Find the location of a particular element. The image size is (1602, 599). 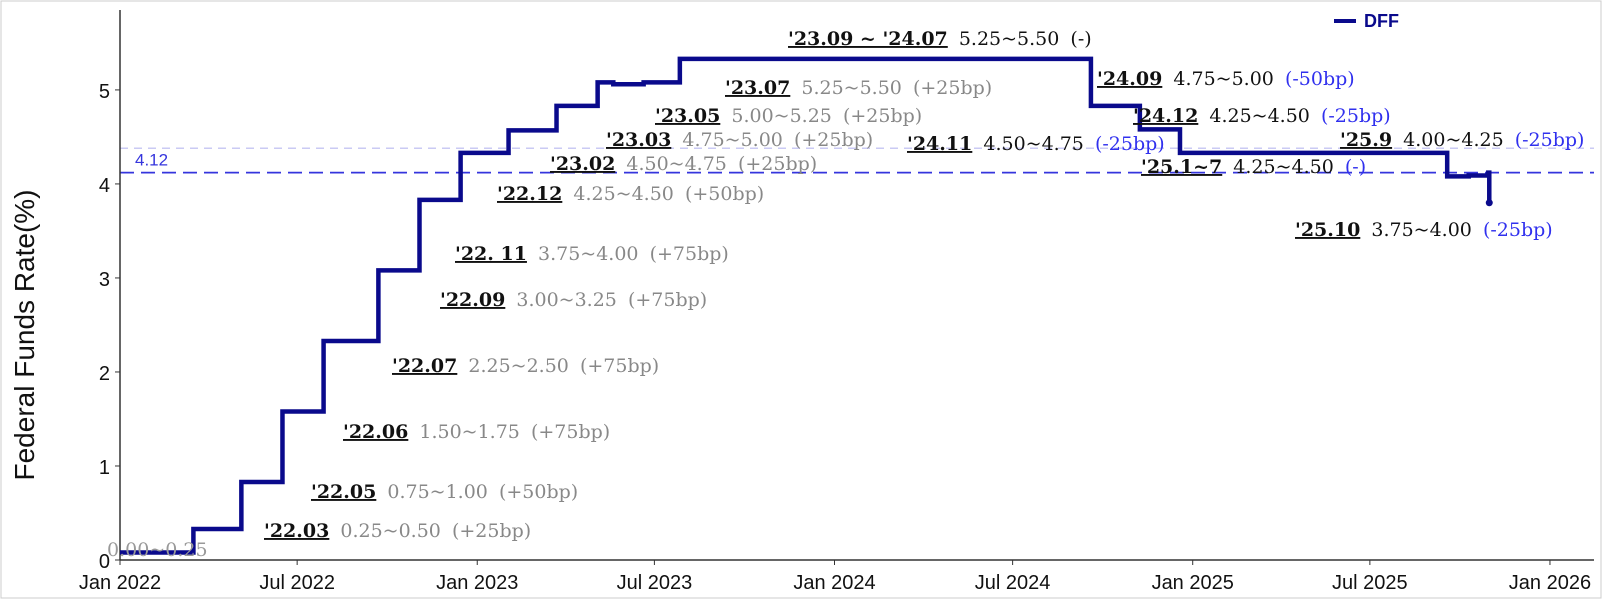

annotation-2: '22.05 0.75~1.00 (+50bp) is located at coordinates (444, 492).